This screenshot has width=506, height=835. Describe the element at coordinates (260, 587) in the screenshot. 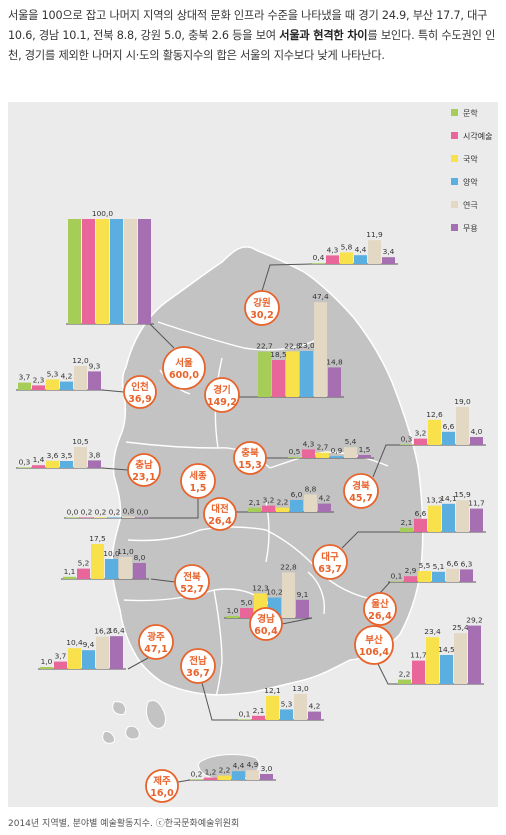

I see `data-label-12-2: 12,3` at that location.